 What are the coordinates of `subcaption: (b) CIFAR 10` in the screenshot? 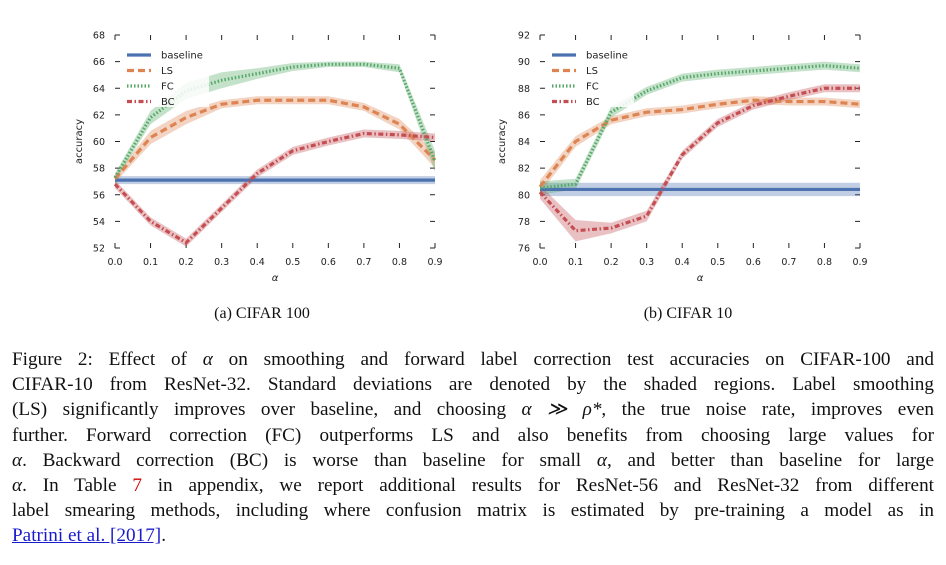 It's located at (688, 313).